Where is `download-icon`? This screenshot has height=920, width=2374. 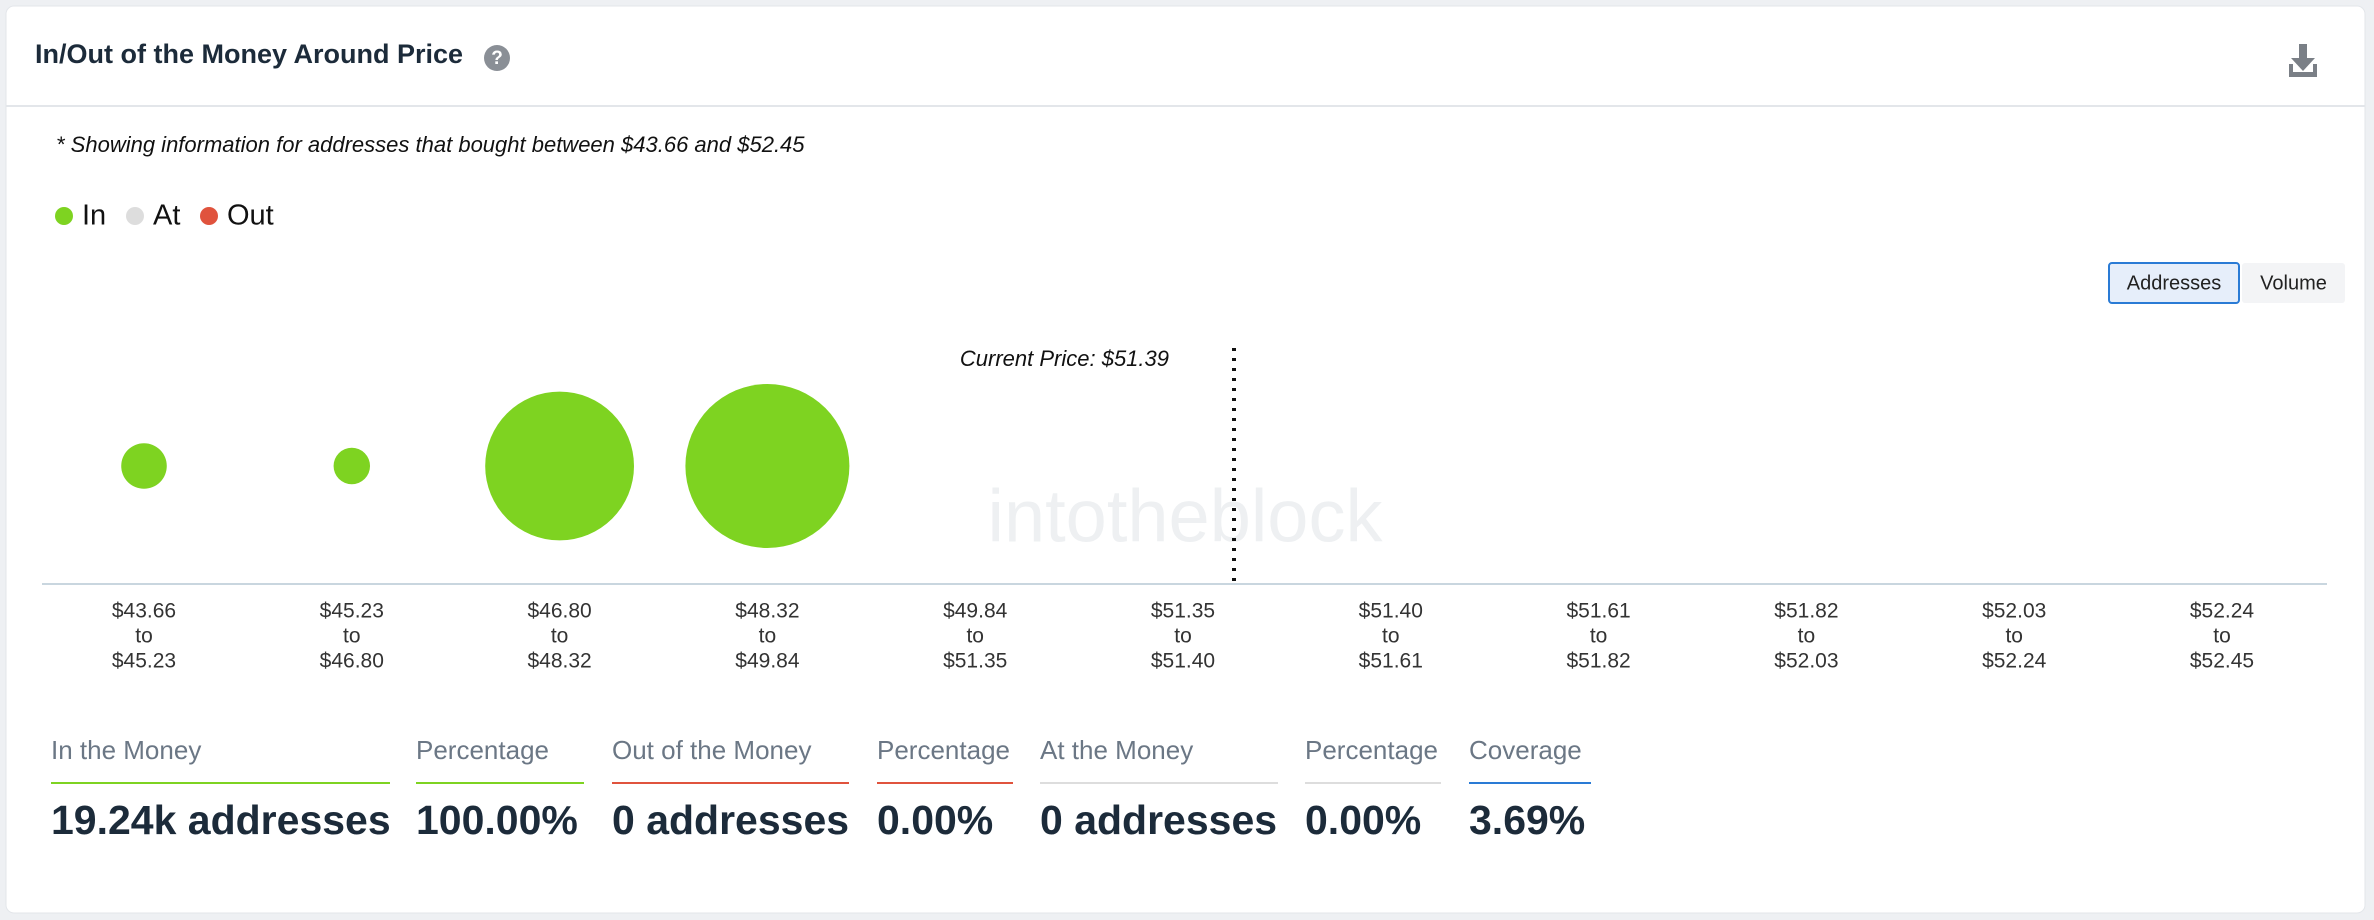
download-icon is located at coordinates (2303, 60).